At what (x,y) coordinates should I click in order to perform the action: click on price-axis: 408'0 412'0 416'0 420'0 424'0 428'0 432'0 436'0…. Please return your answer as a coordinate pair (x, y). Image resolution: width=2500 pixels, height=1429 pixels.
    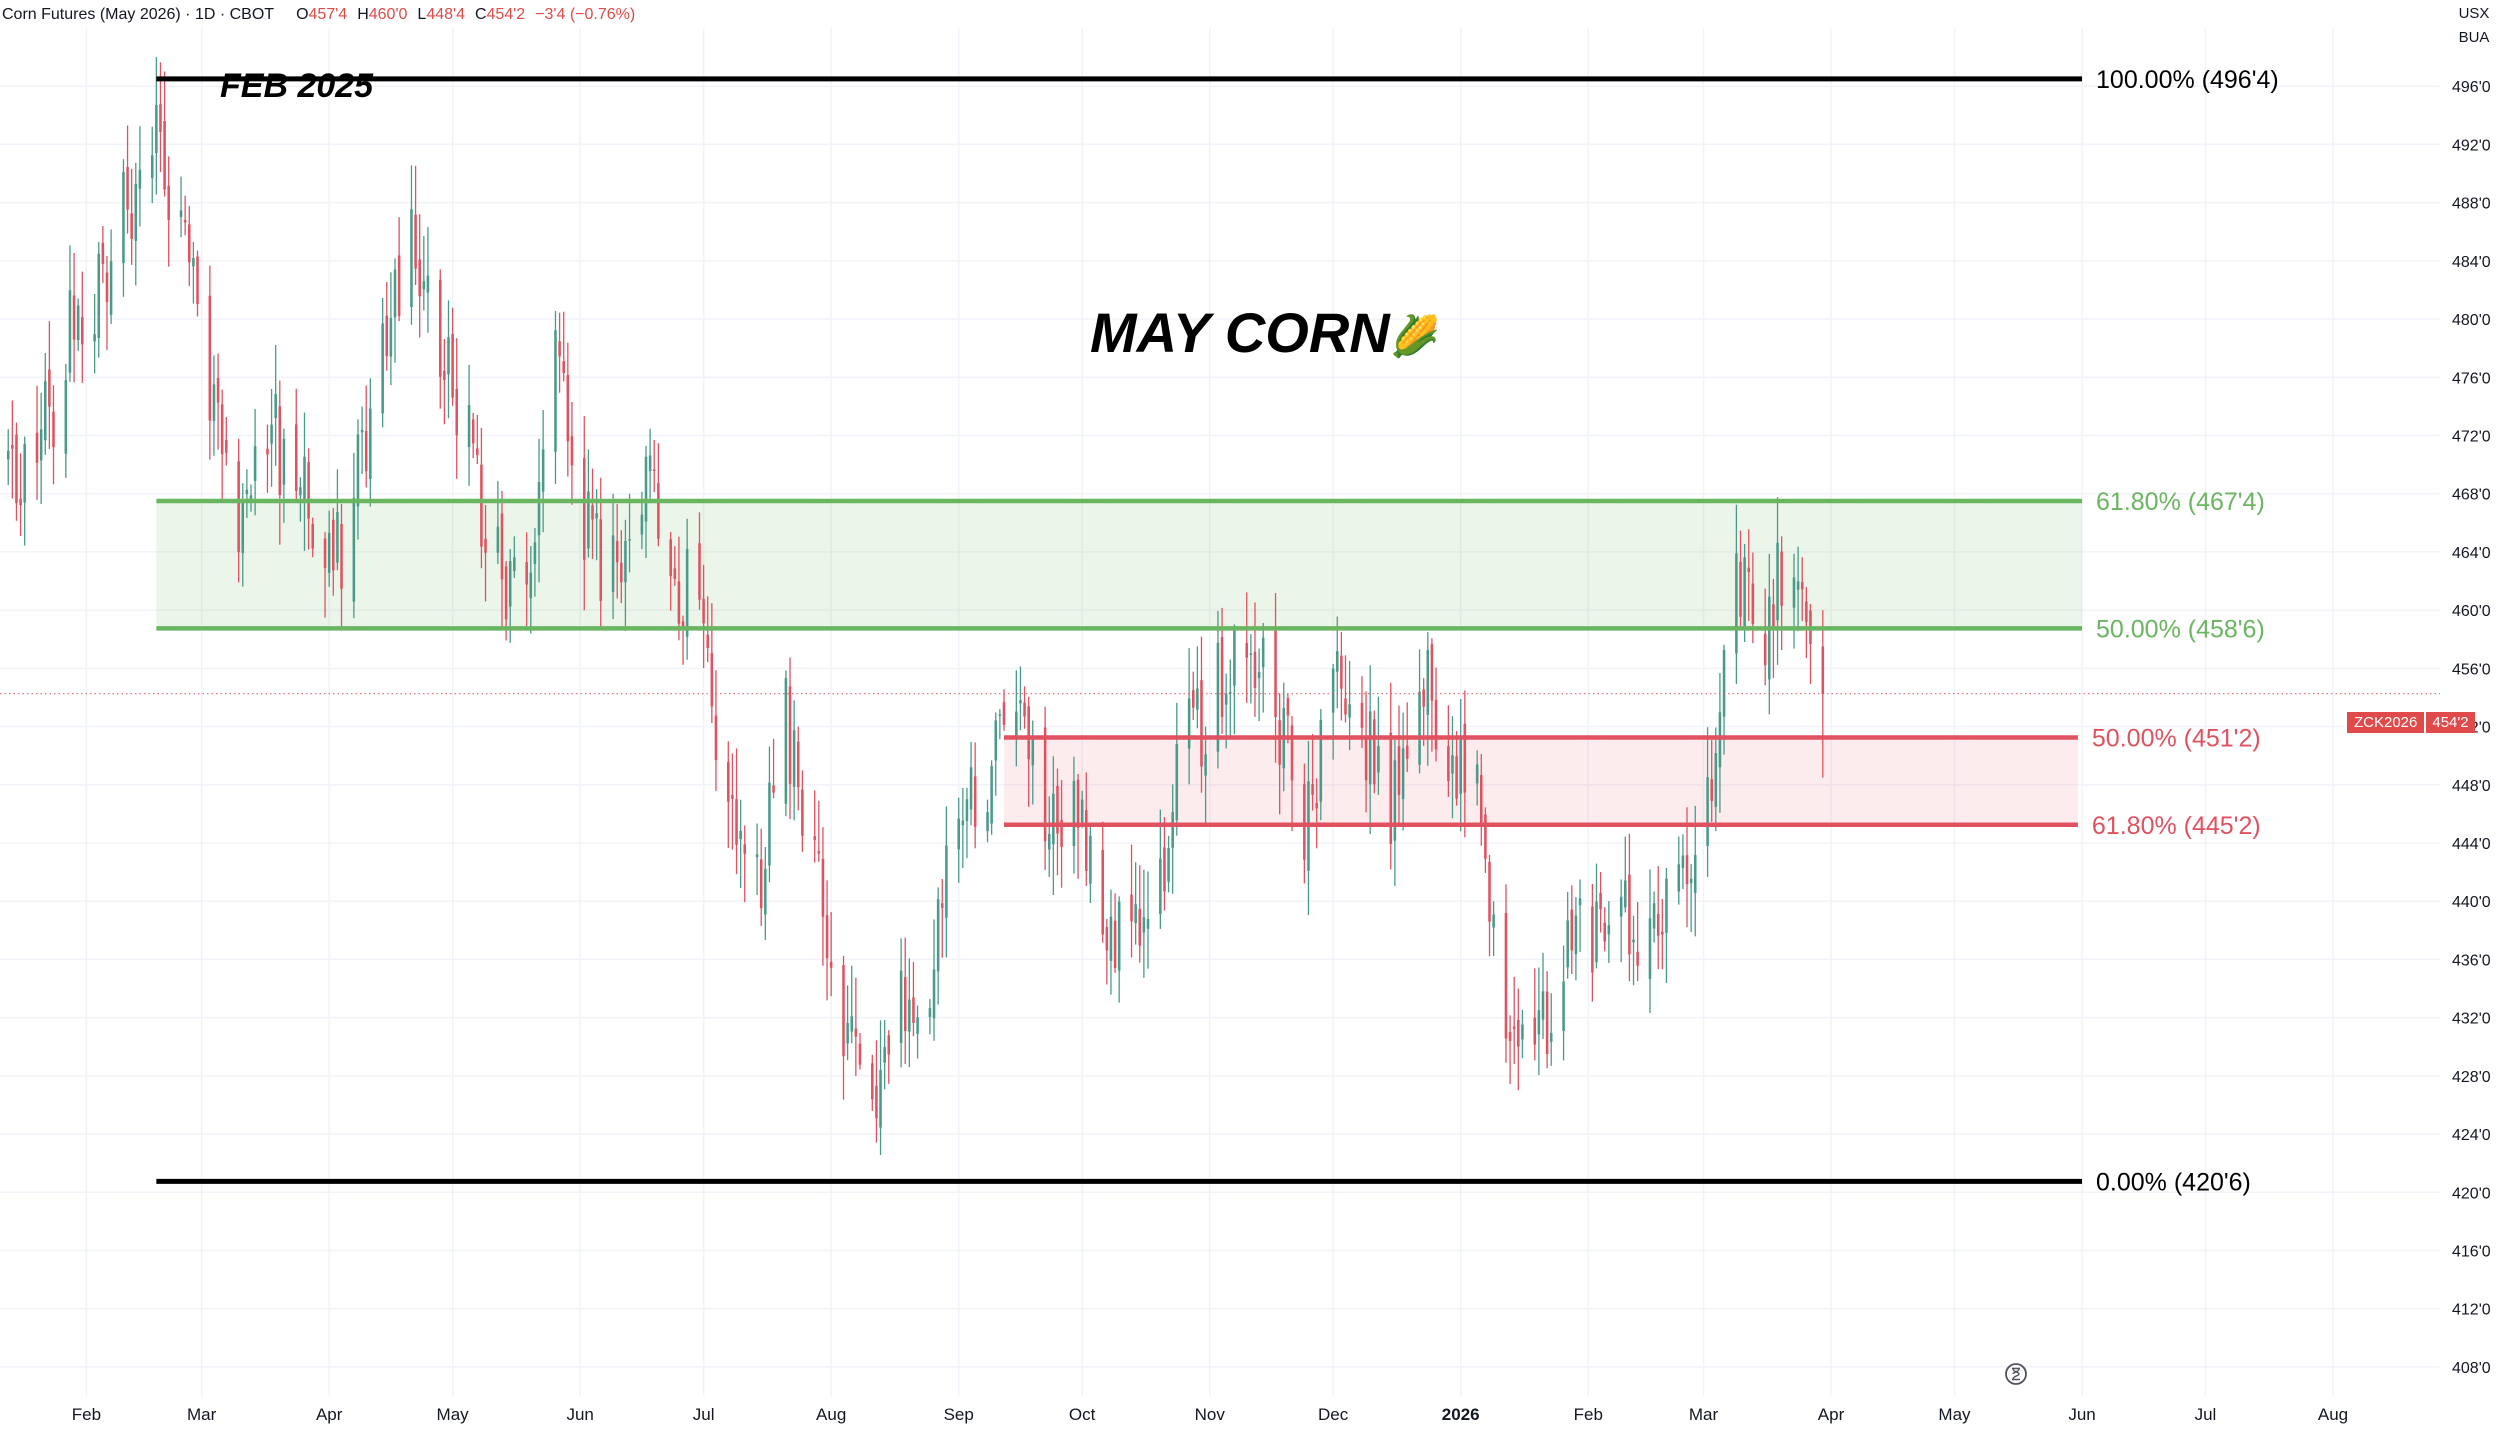
    Looking at the image, I should click on (2471, 728).